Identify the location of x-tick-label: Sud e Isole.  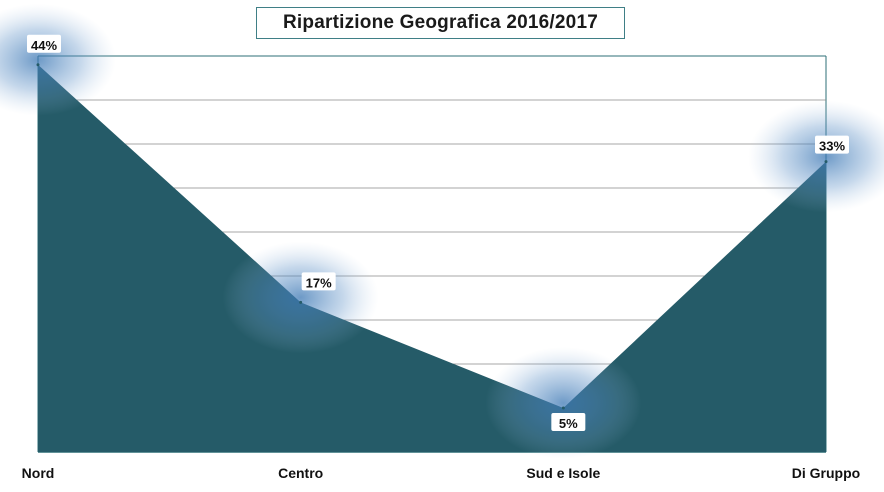
(563, 473).